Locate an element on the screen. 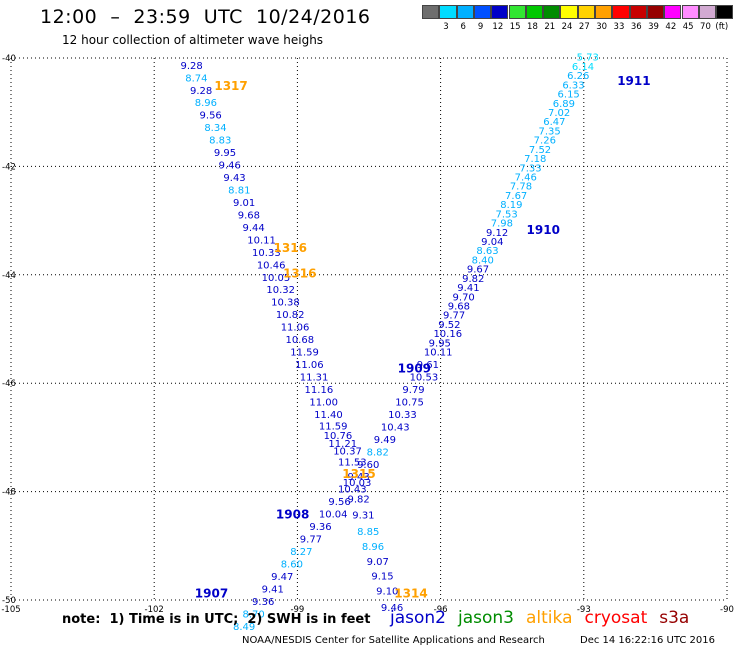 The width and height of the screenshot is (740, 650). wave-height-value: 10.46 is located at coordinates (271, 265).